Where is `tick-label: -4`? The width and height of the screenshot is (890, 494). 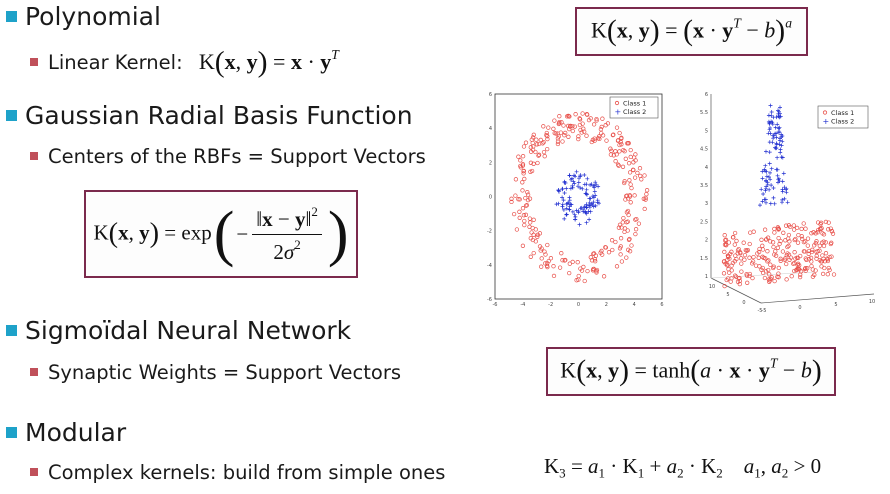
tick-label: -4 is located at coordinates (489, 266).